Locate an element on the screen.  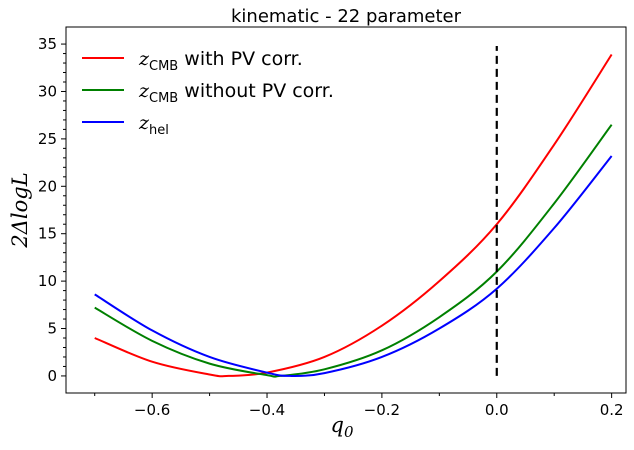
y-tick-label: 25 is located at coordinates (47, 139).